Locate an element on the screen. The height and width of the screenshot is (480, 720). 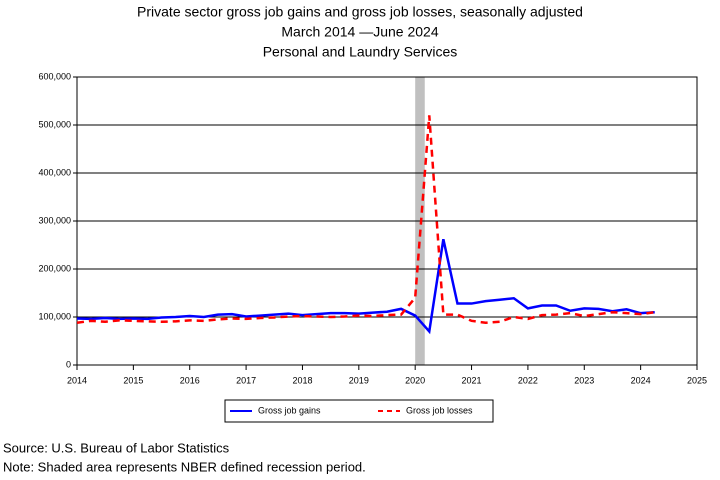
x-tick-label: 2023 is located at coordinates (584, 380).